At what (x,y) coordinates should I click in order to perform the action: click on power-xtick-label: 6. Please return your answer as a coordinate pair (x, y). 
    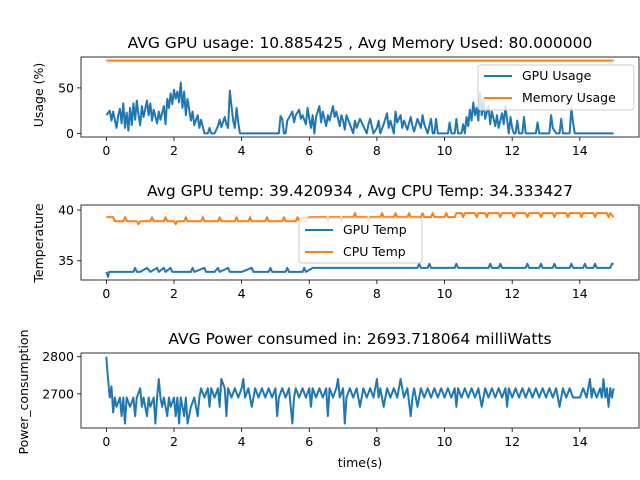
    Looking at the image, I should click on (309, 441).